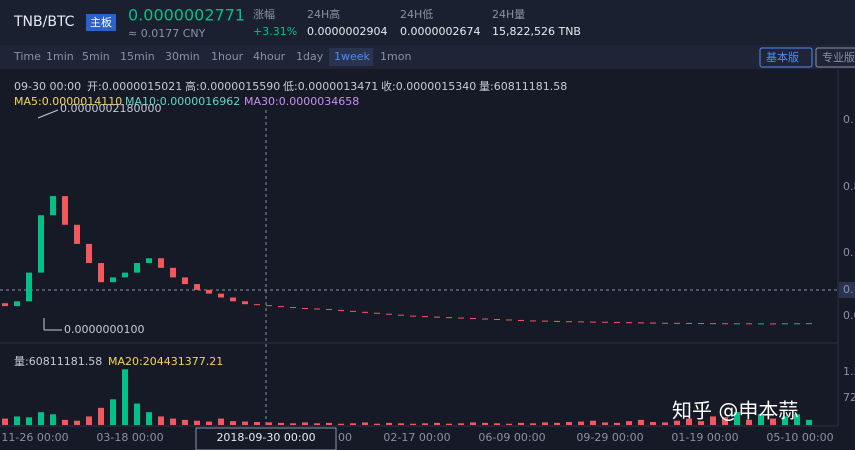 This screenshot has height=450, width=855. I want to click on info-time: 09-30 00:00, so click(47, 86).